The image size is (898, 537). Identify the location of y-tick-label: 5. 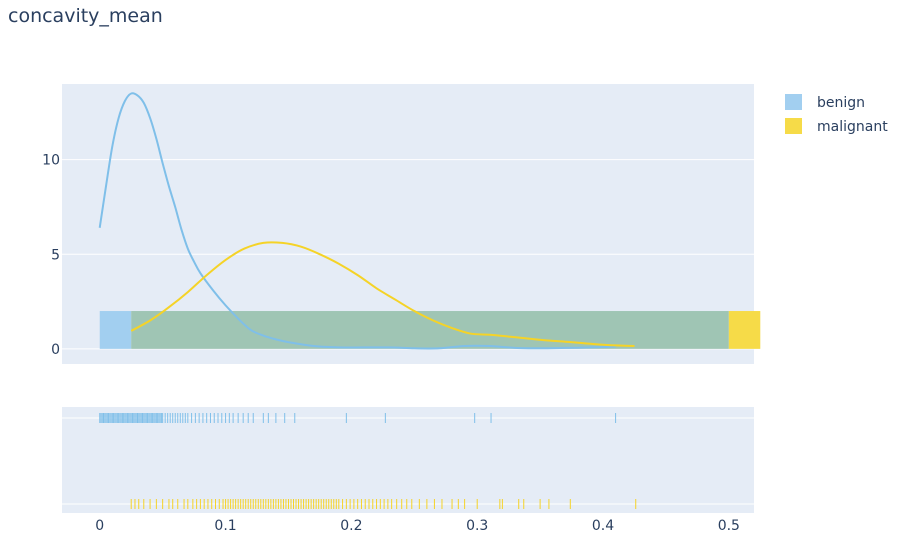
(55, 255).